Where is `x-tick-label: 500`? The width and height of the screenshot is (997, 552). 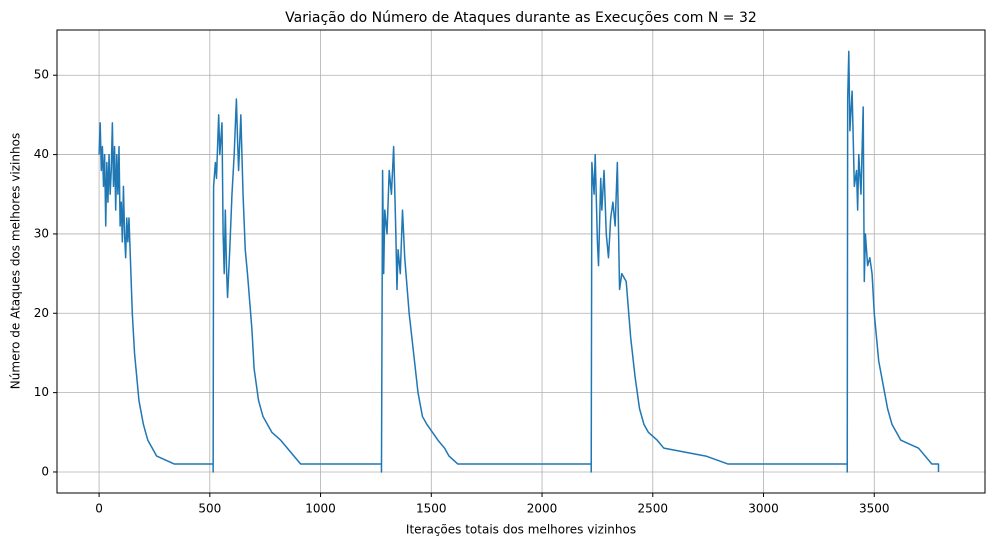
x-tick-label: 500 is located at coordinates (209, 509).